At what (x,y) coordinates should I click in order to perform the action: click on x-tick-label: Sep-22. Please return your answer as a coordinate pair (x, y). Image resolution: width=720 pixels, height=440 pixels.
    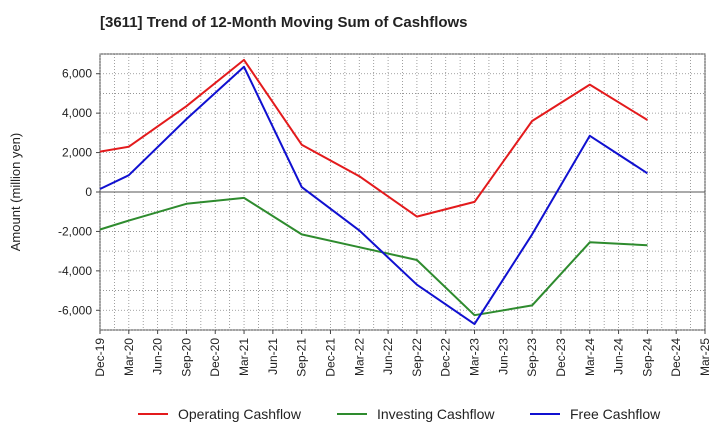
    Looking at the image, I should click on (417, 357).